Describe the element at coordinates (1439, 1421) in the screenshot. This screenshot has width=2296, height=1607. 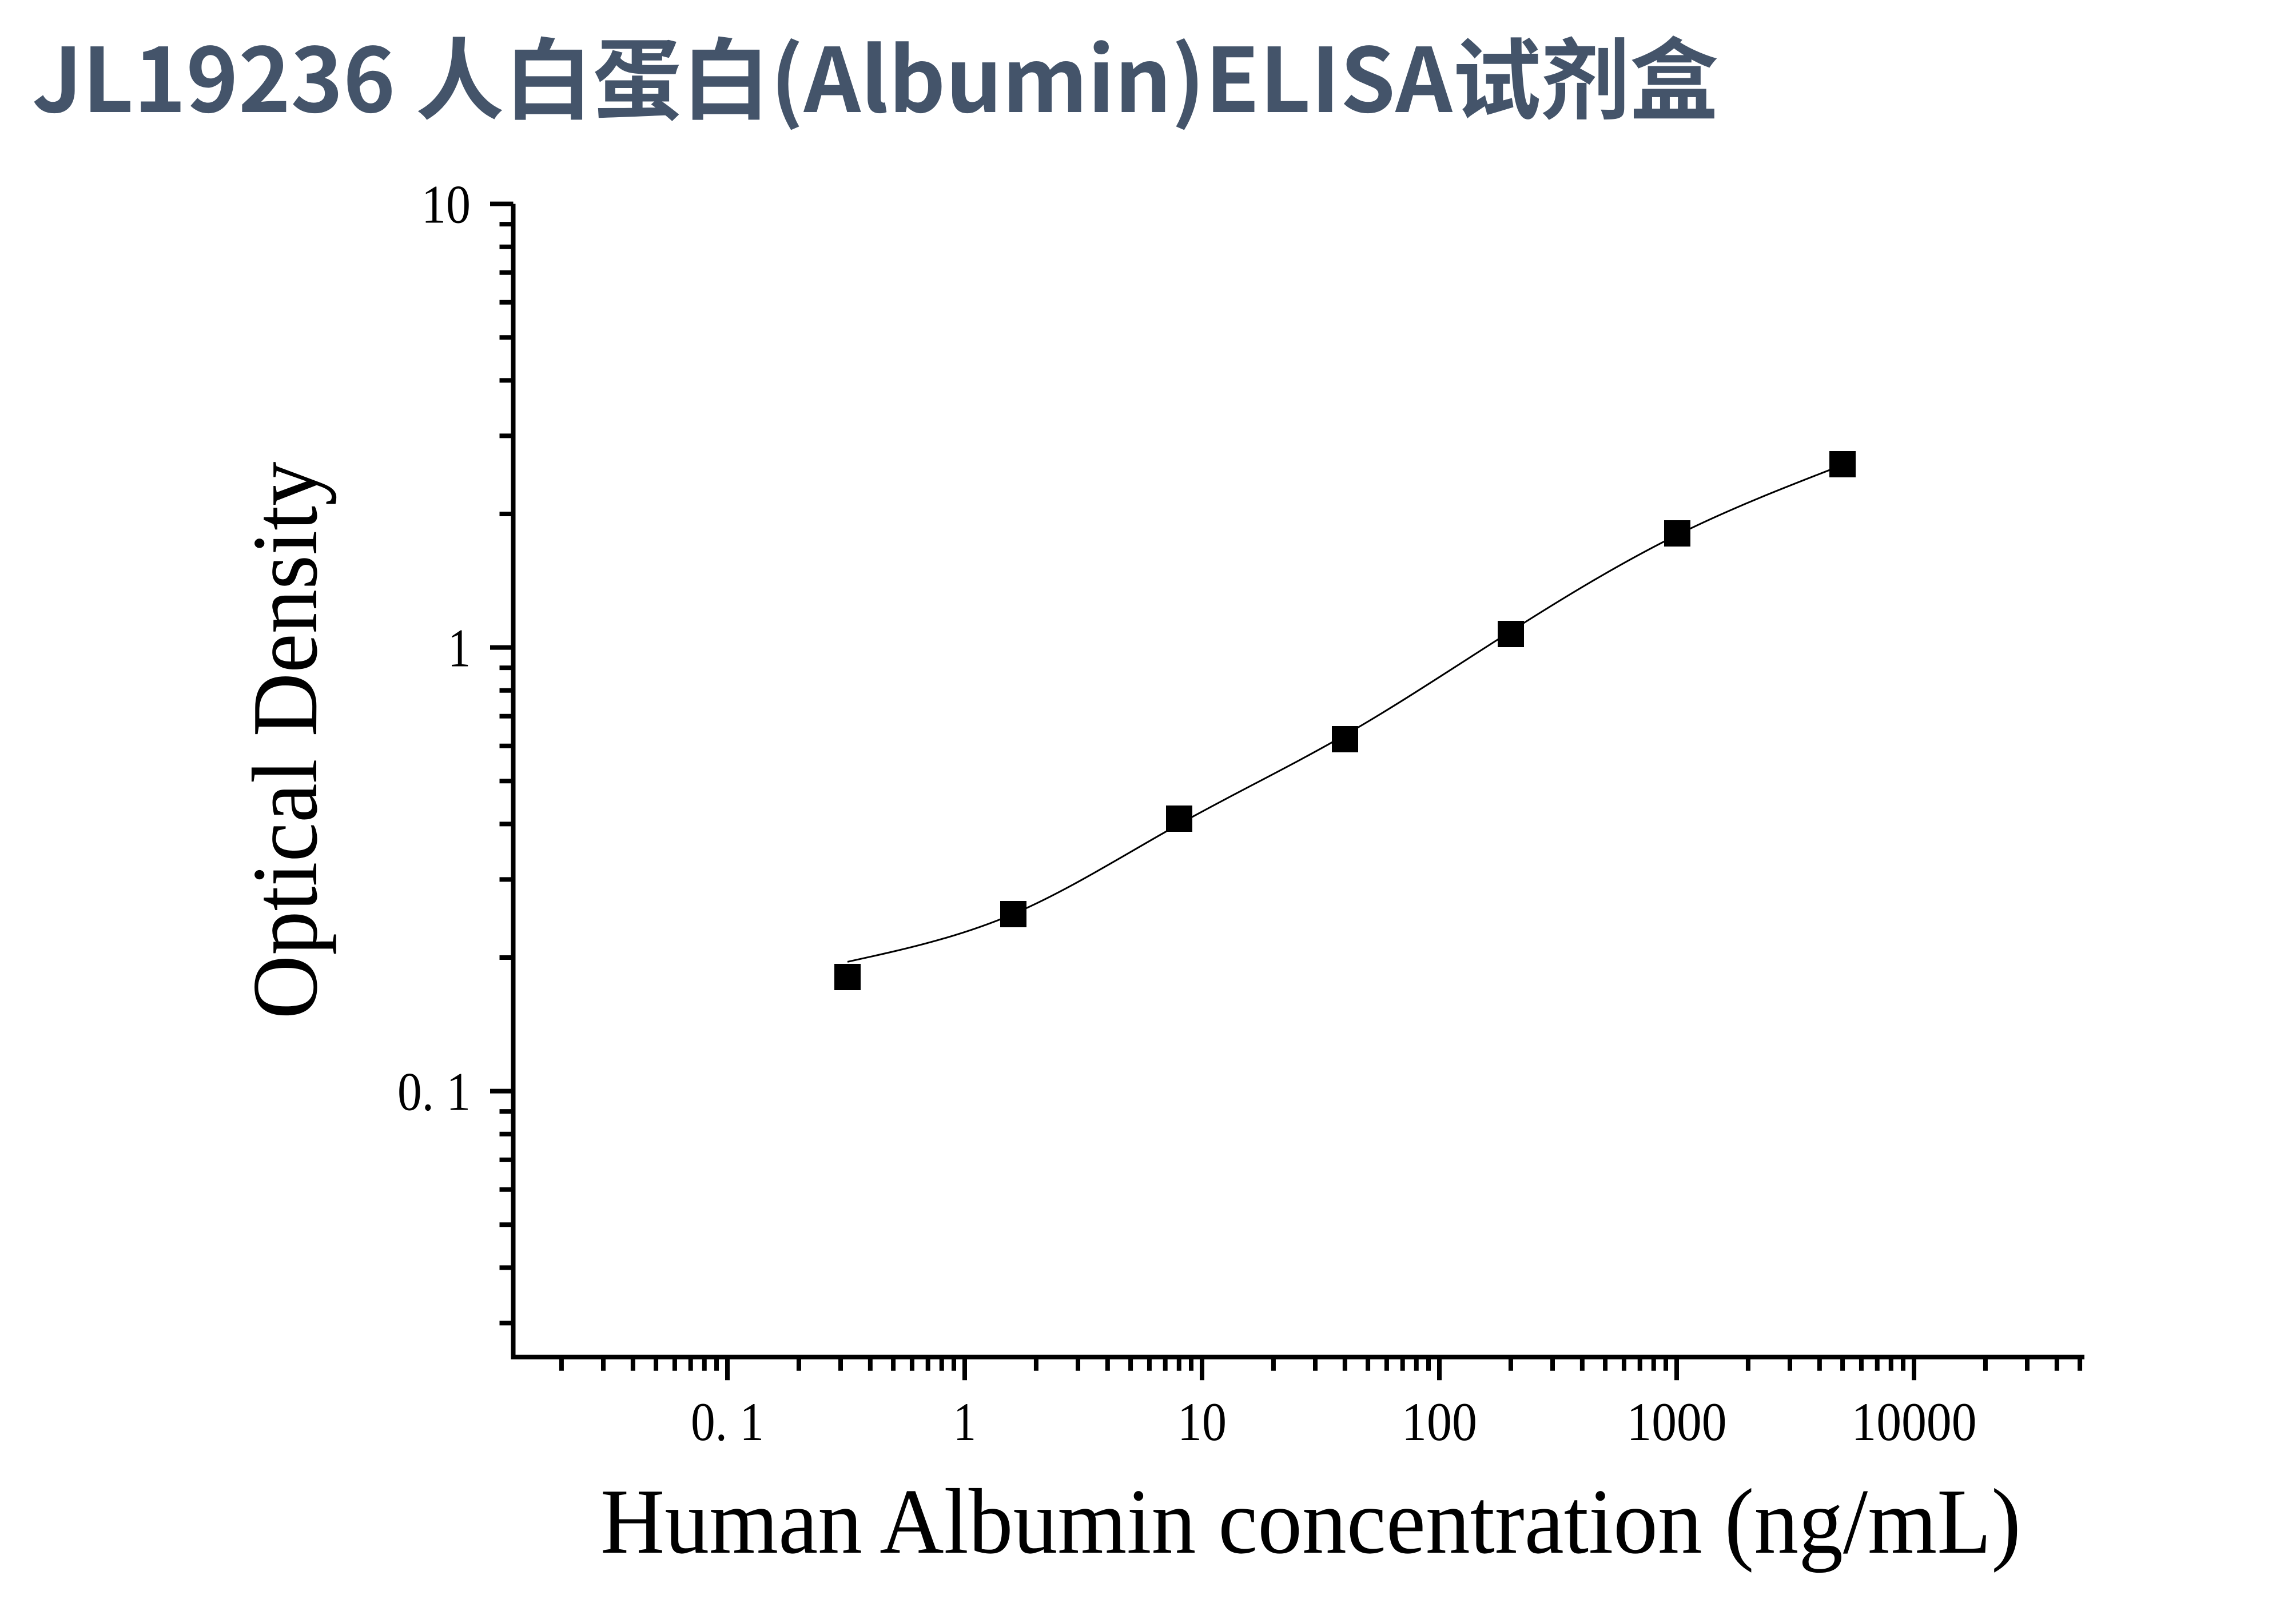
I see `svg-text: 100` at that location.